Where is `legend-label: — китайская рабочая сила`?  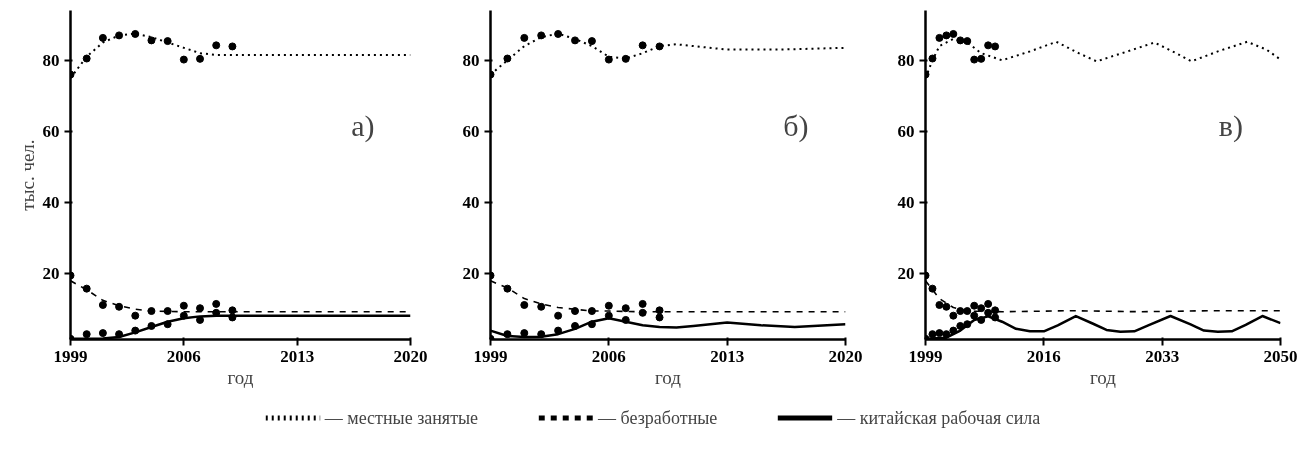
legend-label: — китайская рабочая сила is located at coordinates (939, 417).